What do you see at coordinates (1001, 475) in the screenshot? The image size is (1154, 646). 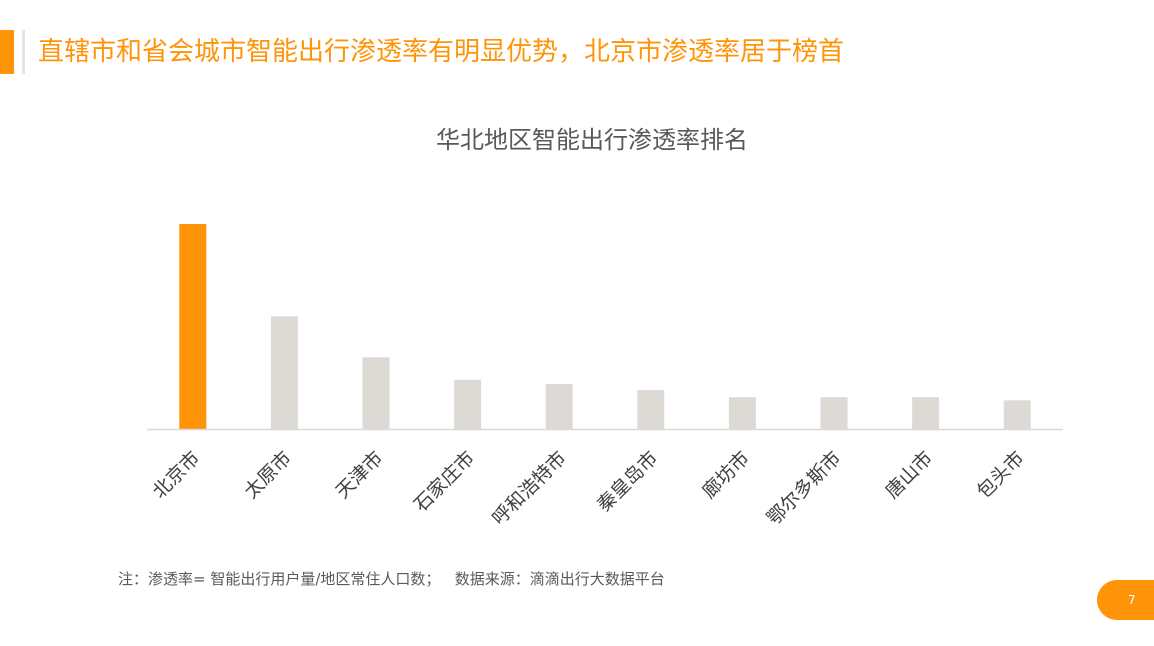 I see `category-label-10: 包头市` at bounding box center [1001, 475].